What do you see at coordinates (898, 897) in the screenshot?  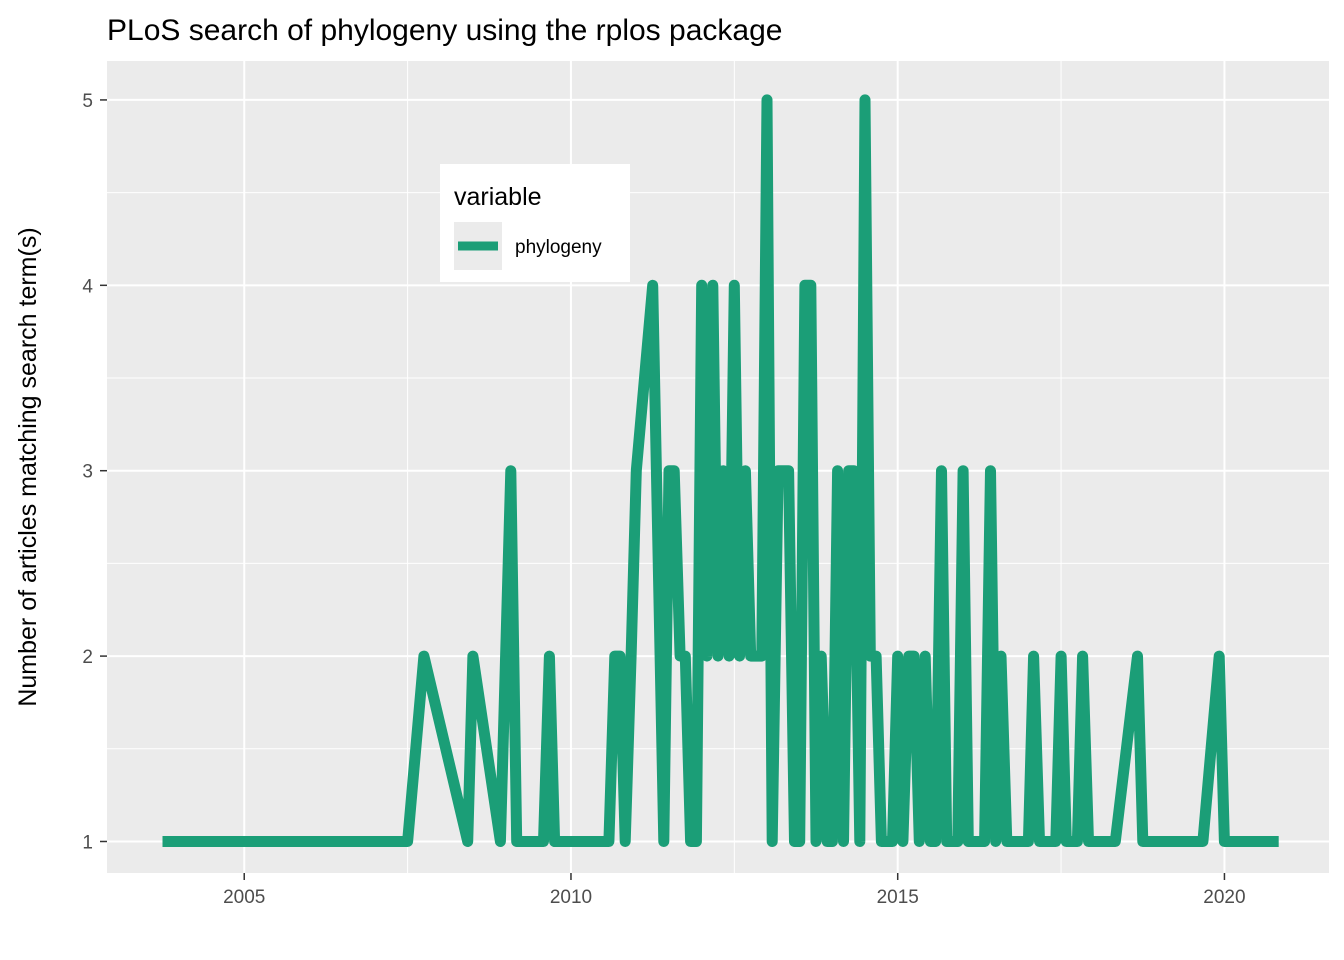 I see `x-tick-label: 2015` at bounding box center [898, 897].